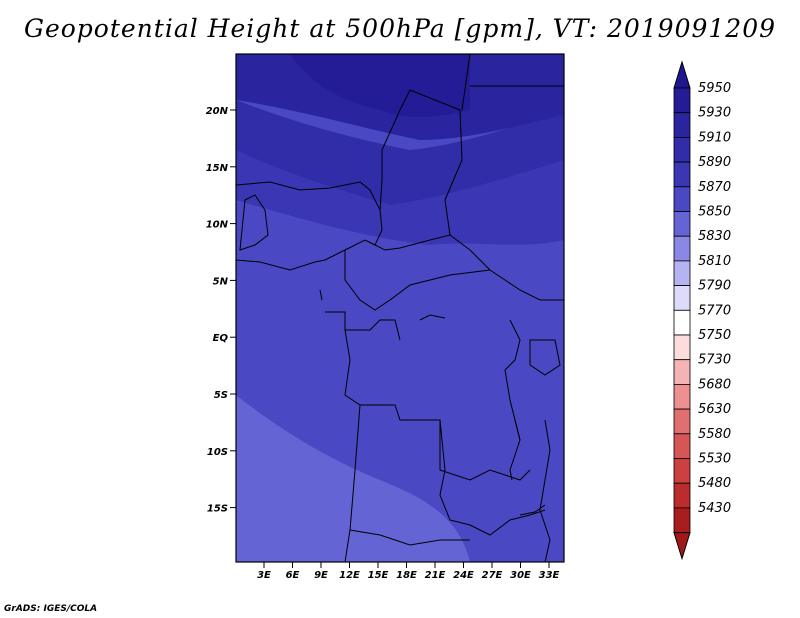 The image size is (800, 618). What do you see at coordinates (714, 88) in the screenshot?
I see `colorbar-label: 5950` at bounding box center [714, 88].